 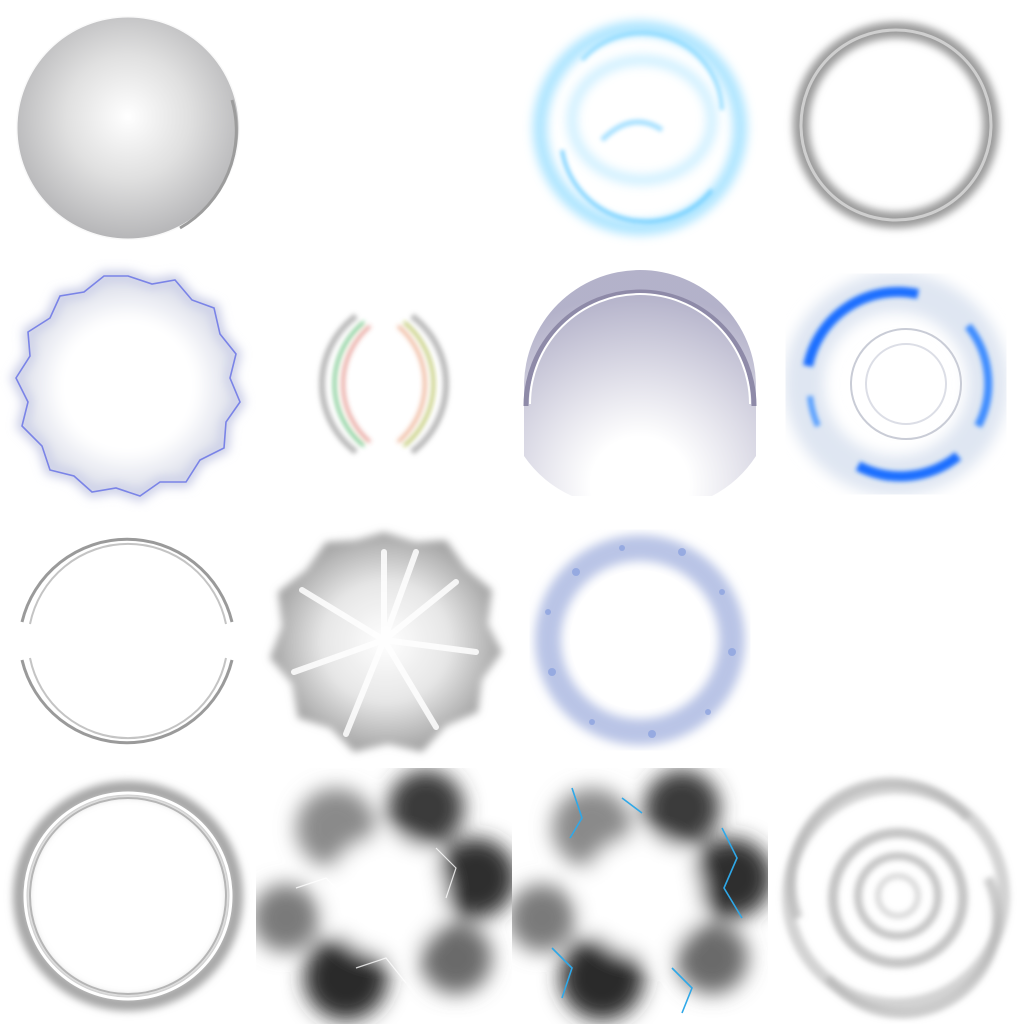 I want to click on lavender-half-dome-sprite, so click(x=640, y=383).